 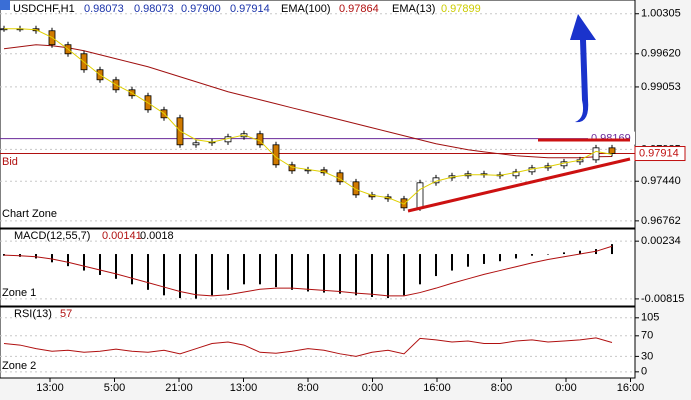 What do you see at coordinates (661, 181) in the screenshot?
I see `y-tick-label: 0.97440` at bounding box center [661, 181].